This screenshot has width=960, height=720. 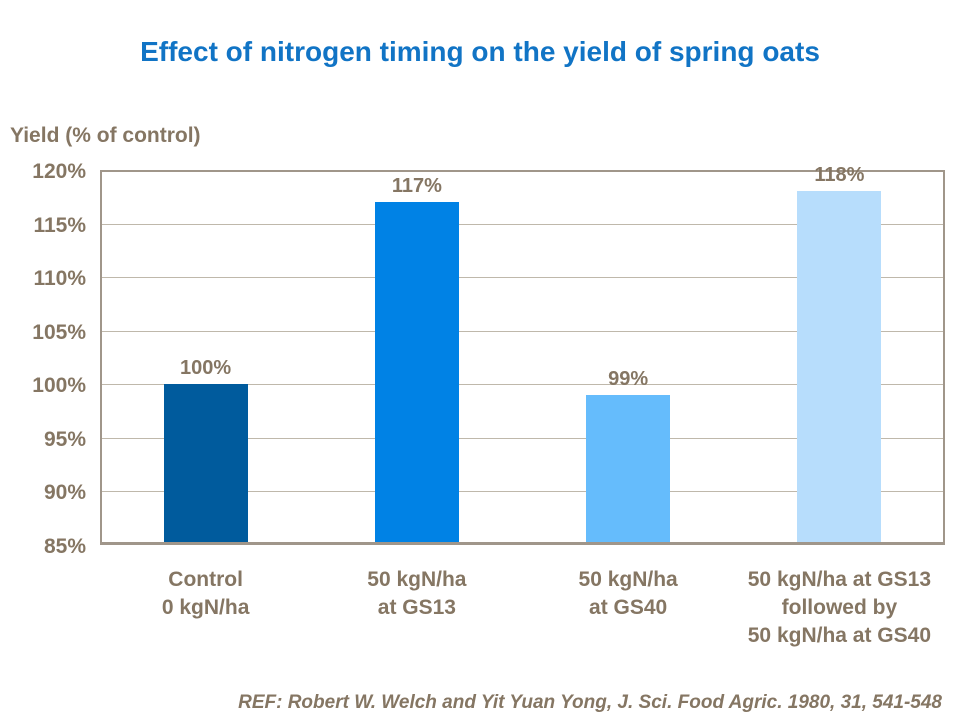 What do you see at coordinates (64, 439) in the screenshot?
I see `y-tick-label: 95%` at bounding box center [64, 439].